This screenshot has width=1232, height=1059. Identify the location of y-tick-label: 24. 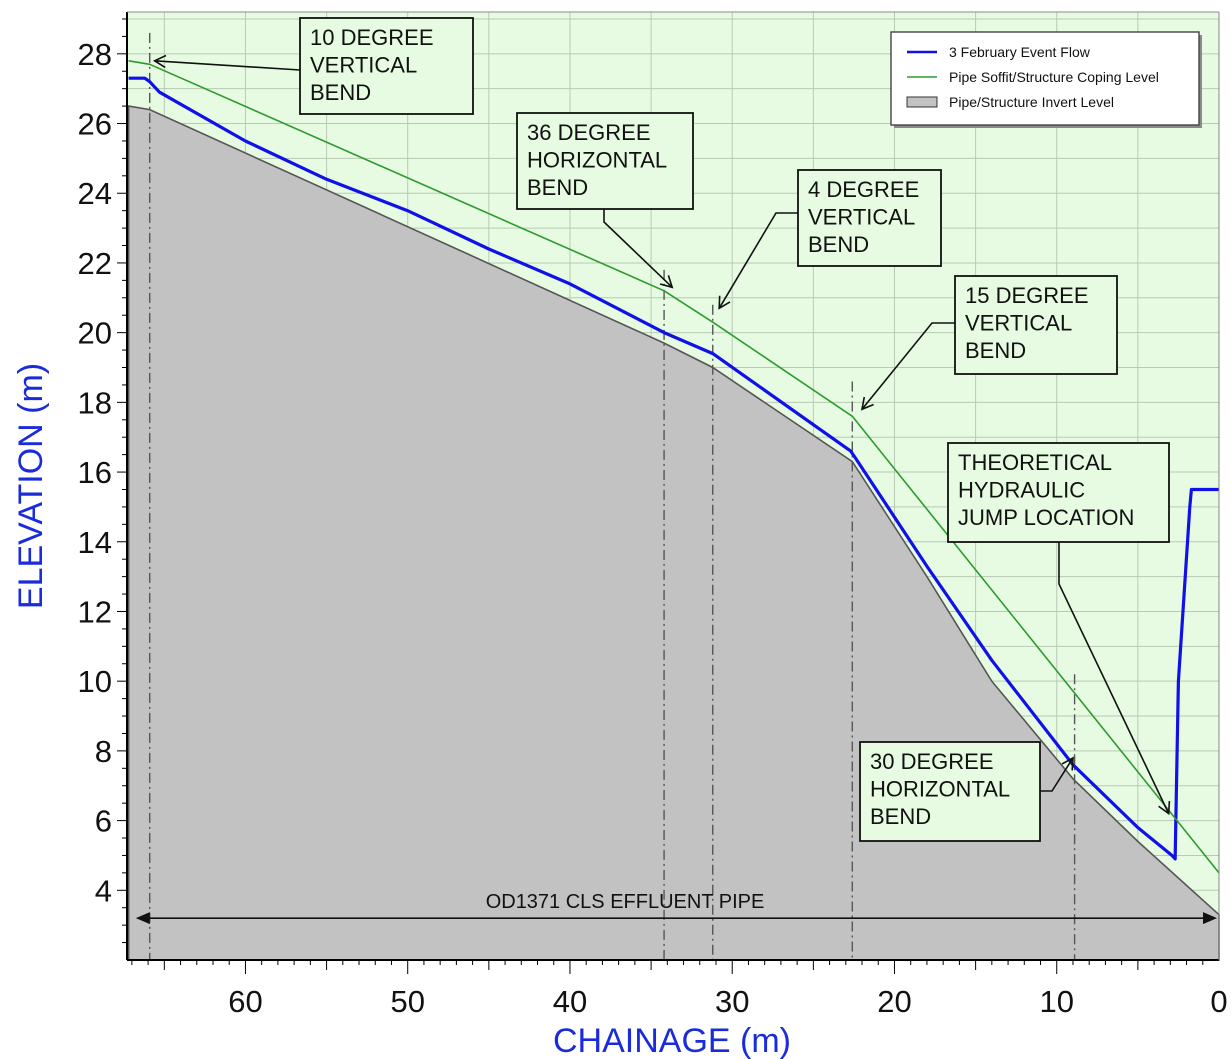
(95, 193).